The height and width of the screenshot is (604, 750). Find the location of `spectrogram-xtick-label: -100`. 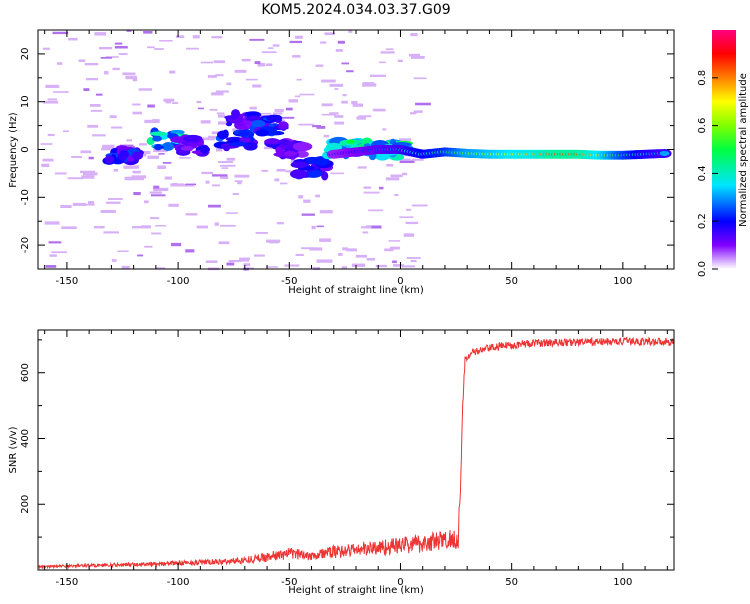

spectrogram-xtick-label: -100 is located at coordinates (178, 281).